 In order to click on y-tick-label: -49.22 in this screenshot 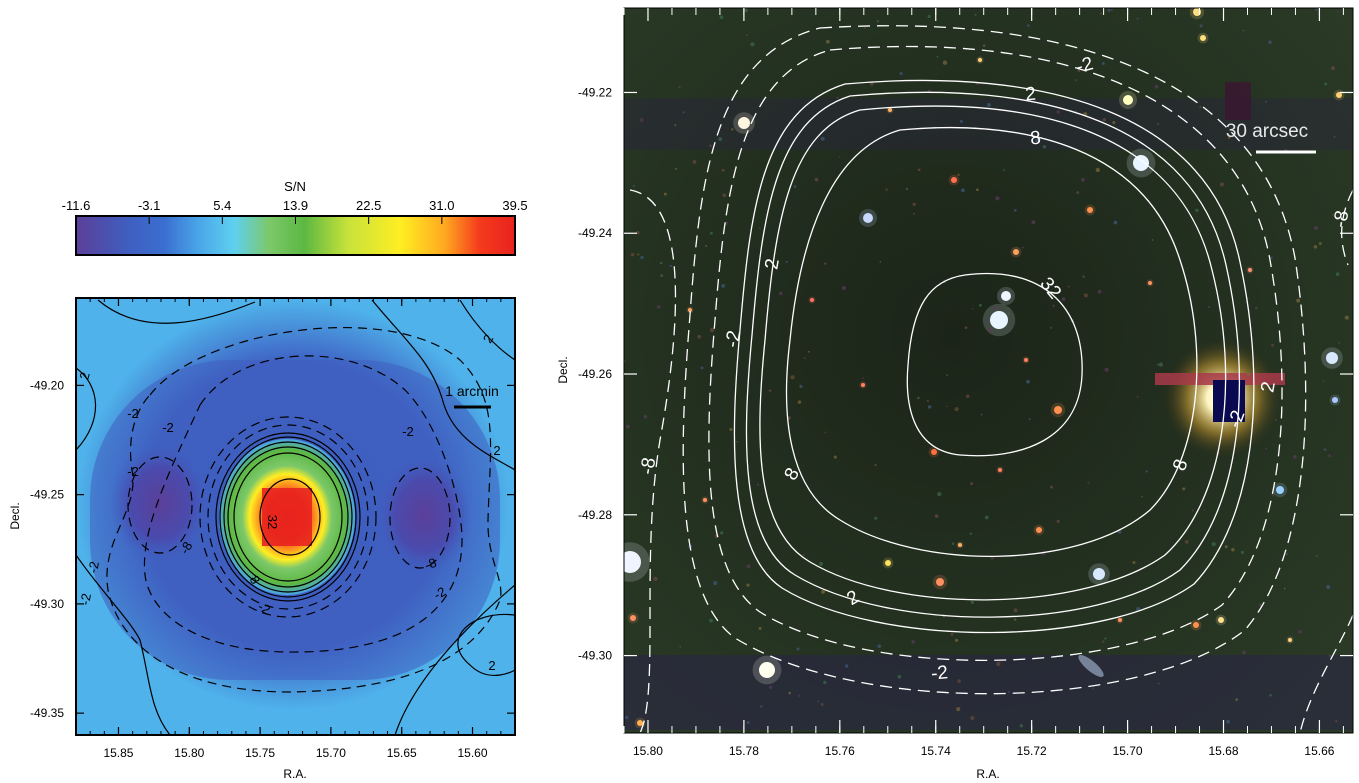, I will do `click(595, 92)`.